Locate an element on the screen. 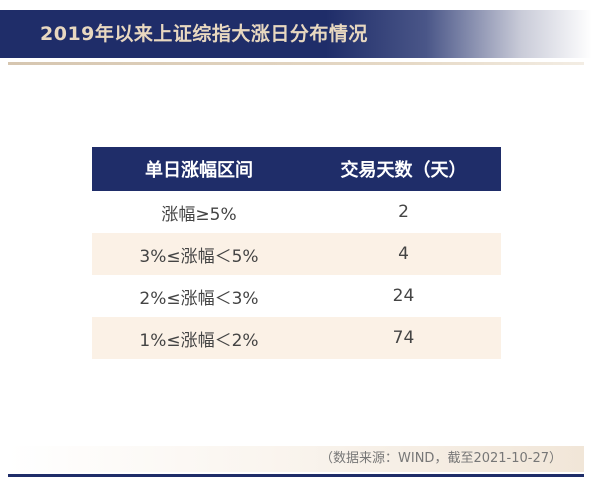  table-row: 1%≤涨幅＜2% 74 is located at coordinates (296, 338).